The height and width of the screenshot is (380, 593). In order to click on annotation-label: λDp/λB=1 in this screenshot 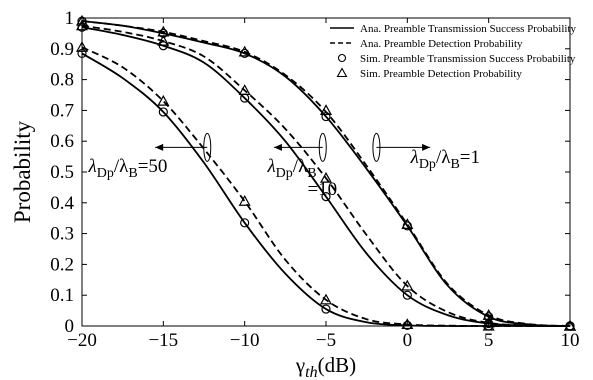, I will do `click(445, 159)`.